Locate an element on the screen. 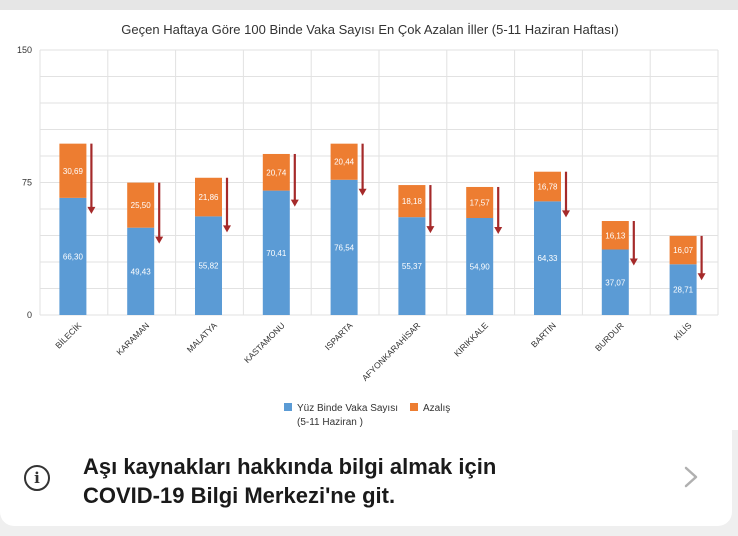  x-tick-label: ISPARTA is located at coordinates (339, 336).